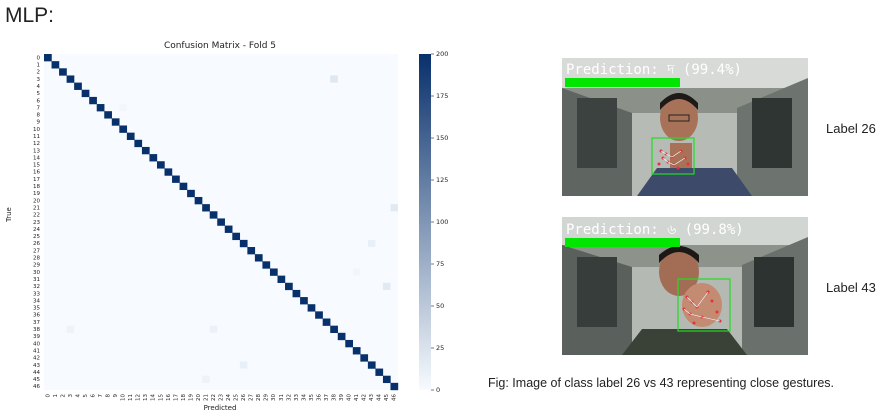 The image size is (890, 413). Describe the element at coordinates (365, 397) in the screenshot. I see `x-tick-label: 42` at that location.